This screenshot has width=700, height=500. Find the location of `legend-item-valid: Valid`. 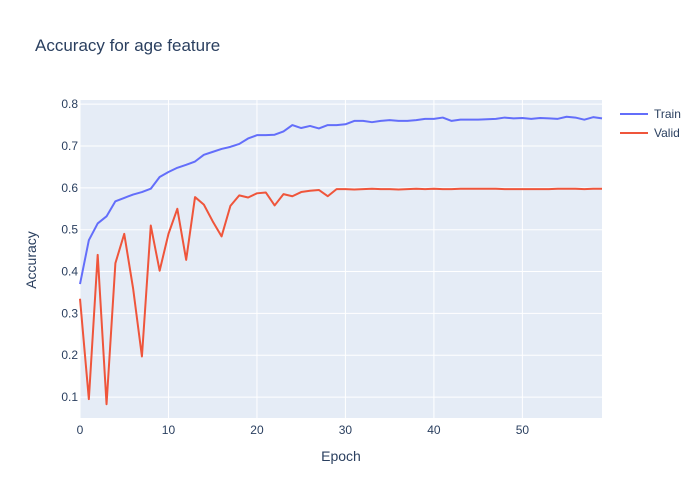

legend-item-valid: Valid is located at coordinates (650, 133).